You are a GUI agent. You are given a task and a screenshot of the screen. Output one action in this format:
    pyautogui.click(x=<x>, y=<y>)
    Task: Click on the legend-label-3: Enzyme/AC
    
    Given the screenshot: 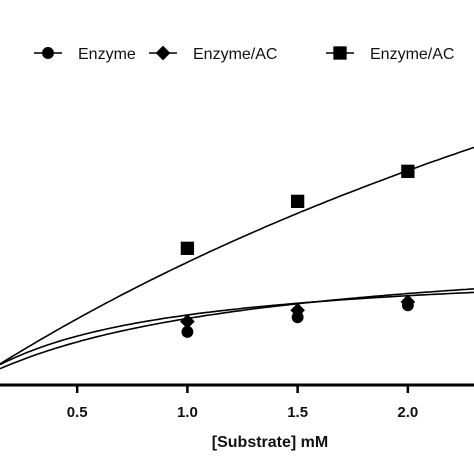 What is the action you would take?
    pyautogui.click(x=412, y=54)
    